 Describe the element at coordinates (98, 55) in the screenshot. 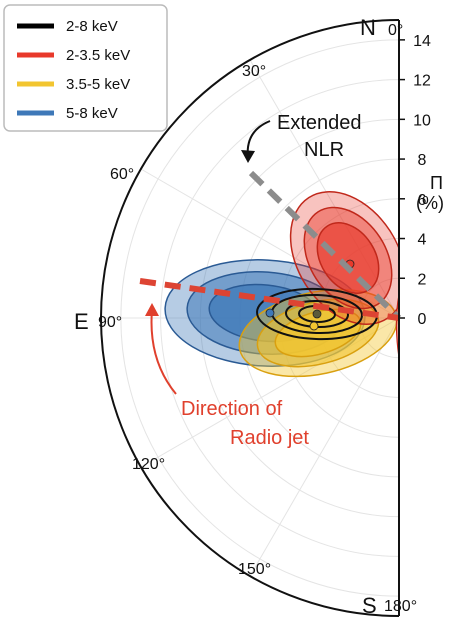

I see `legend-label: 2-3.5 keV` at that location.